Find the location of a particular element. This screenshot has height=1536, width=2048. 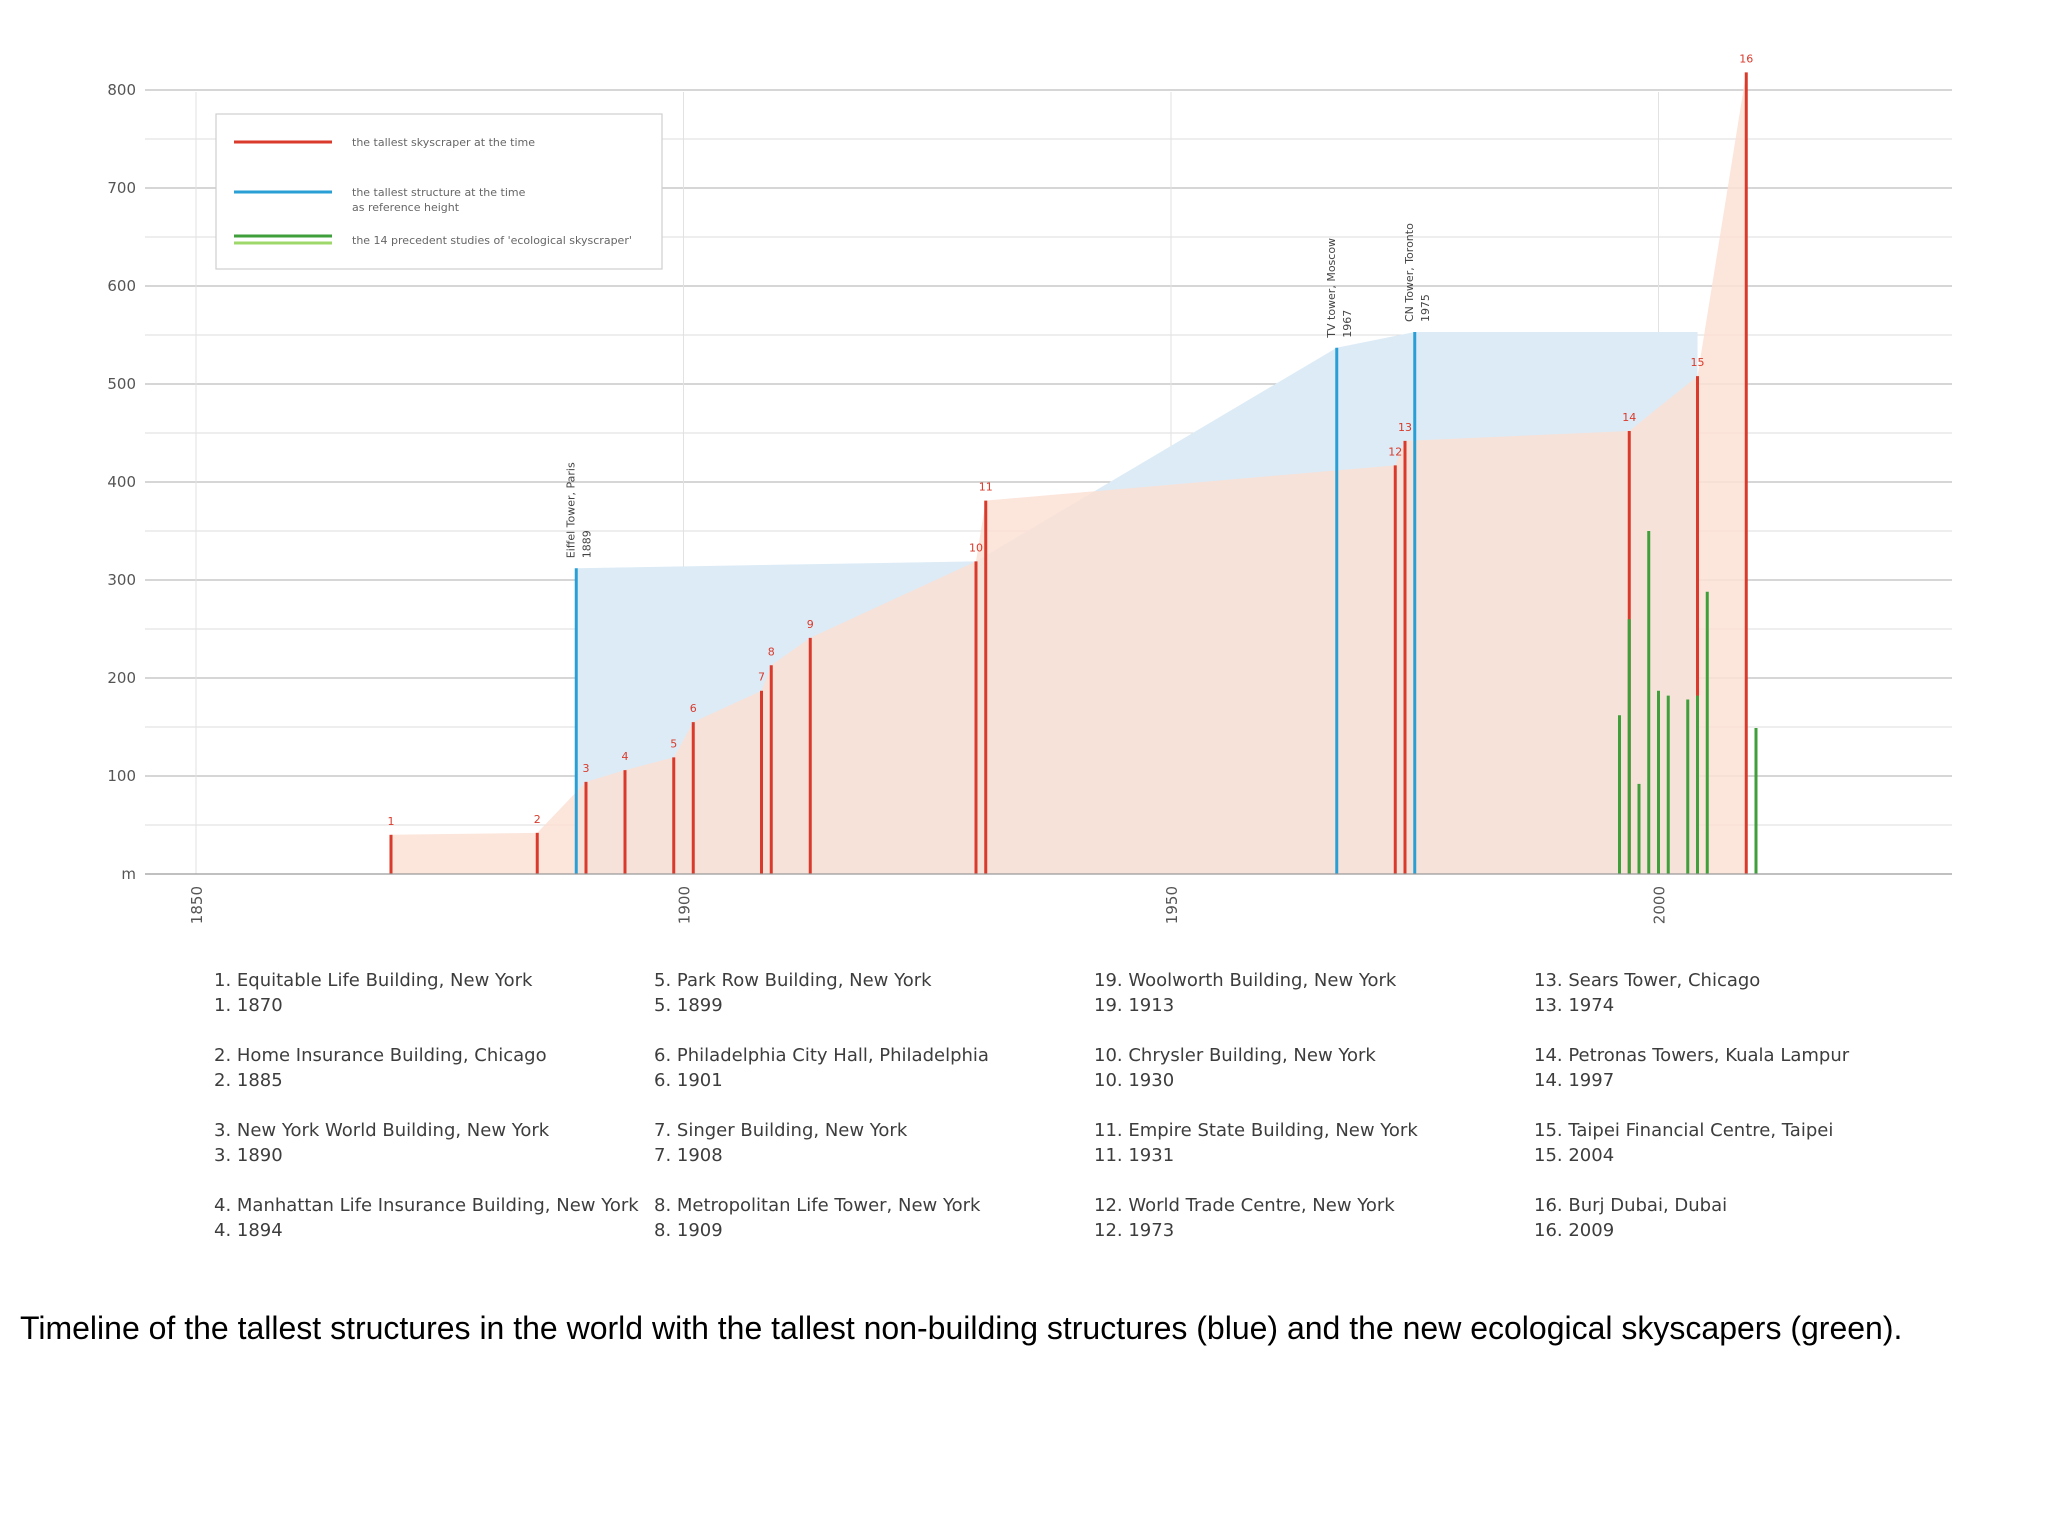

structure-year-label: 1967 is located at coordinates (1347, 324).